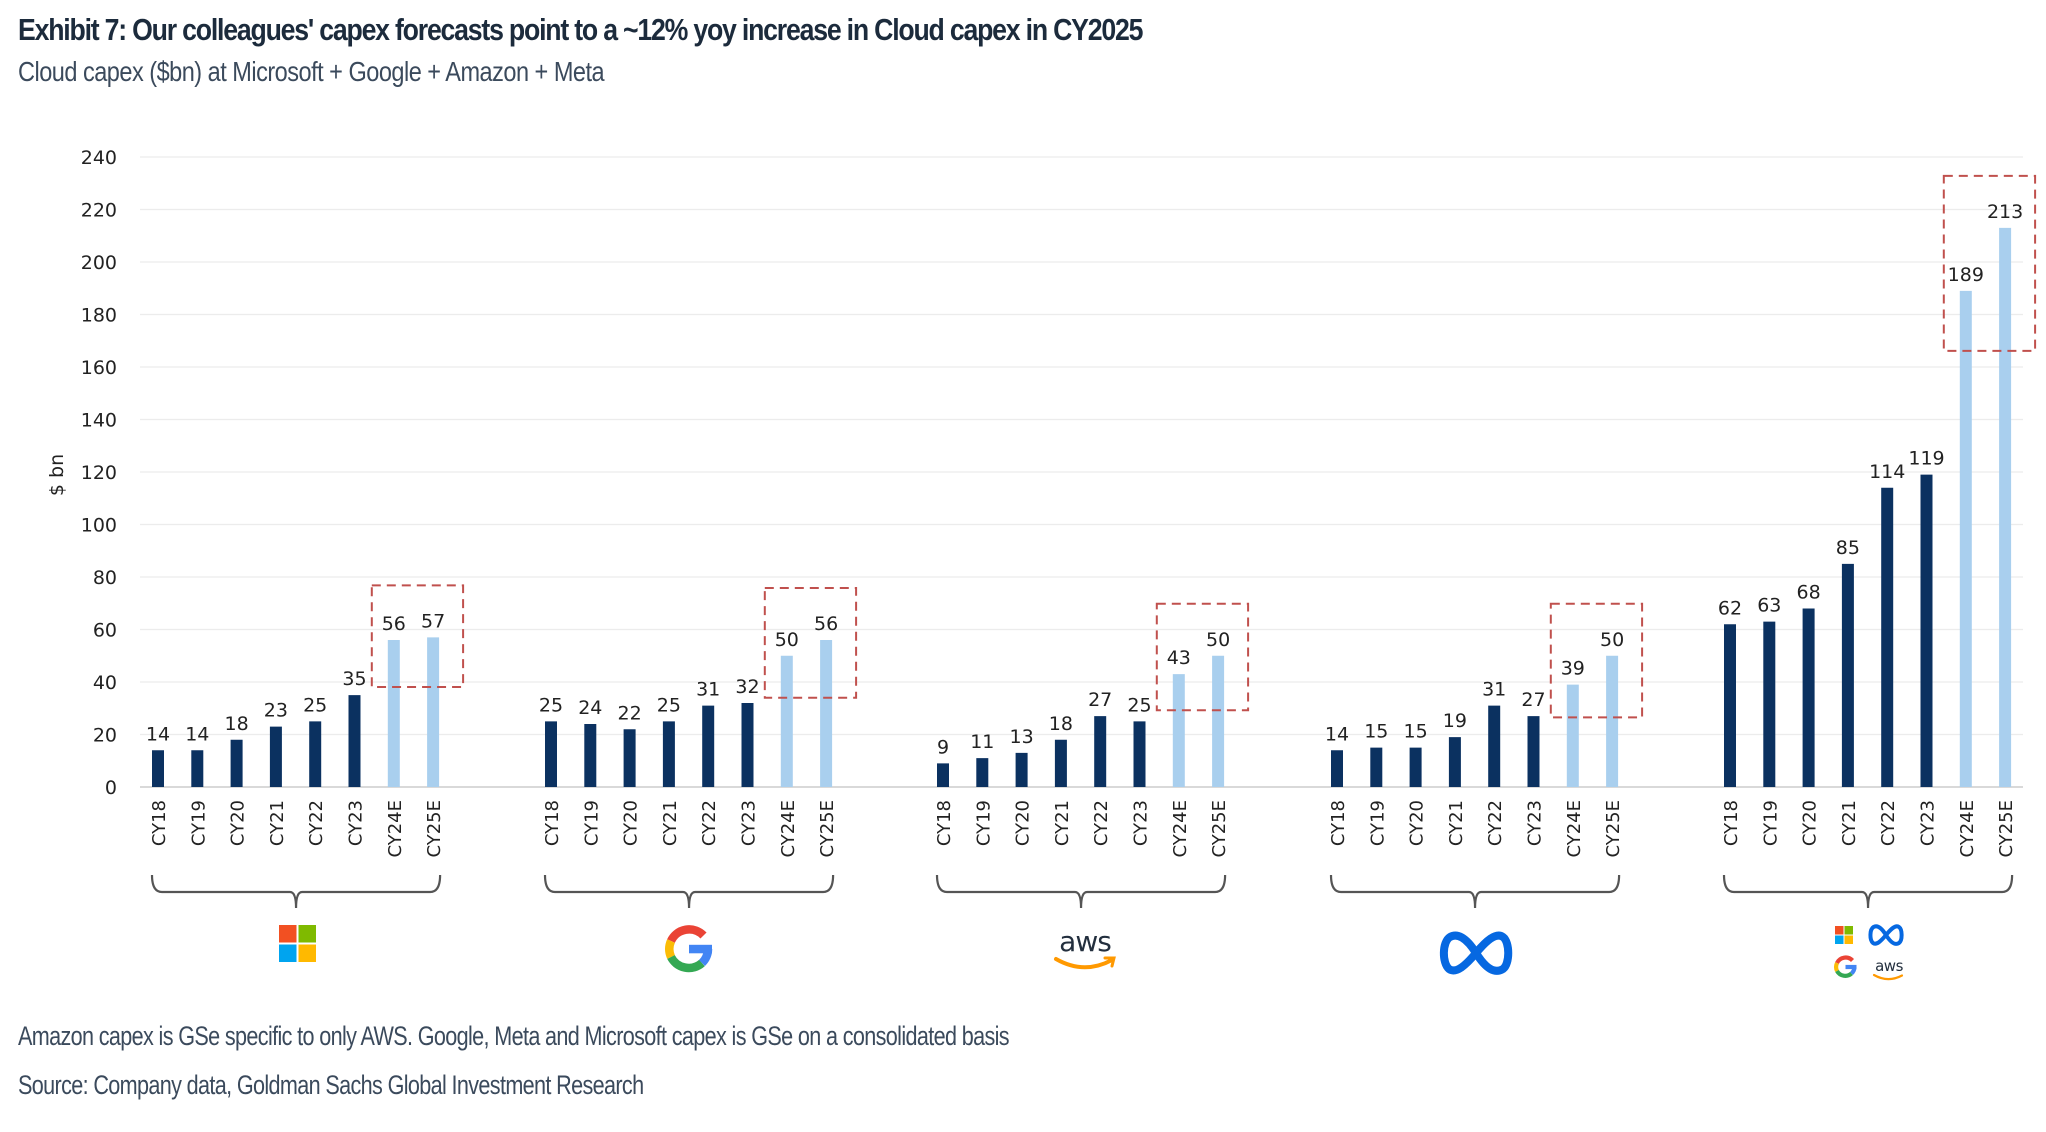 Image resolution: width=2046 pixels, height=1132 pixels. What do you see at coordinates (99, 526) in the screenshot?
I see `y-tick-label: 100` at bounding box center [99, 526].